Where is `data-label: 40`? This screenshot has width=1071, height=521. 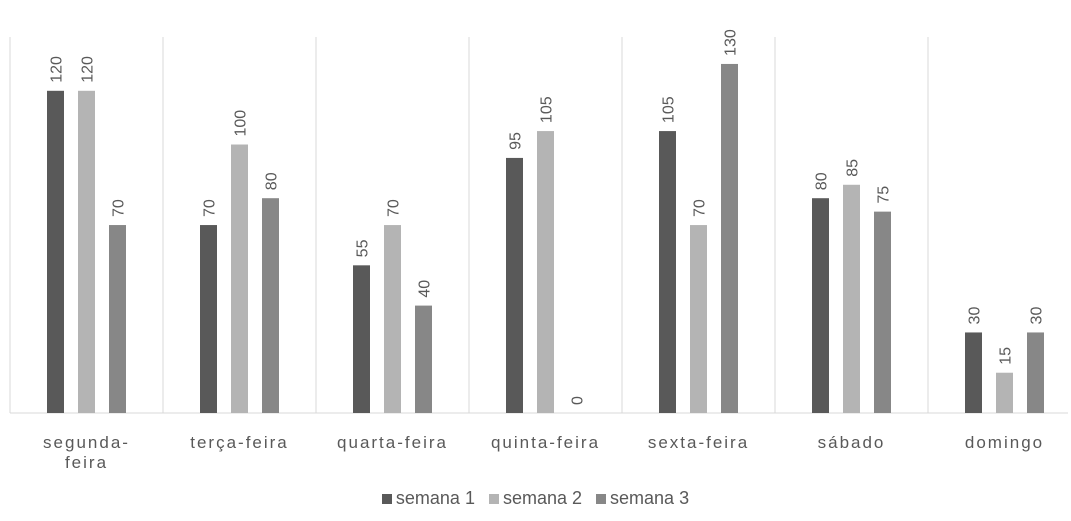 data-label: 40 is located at coordinates (425, 289).